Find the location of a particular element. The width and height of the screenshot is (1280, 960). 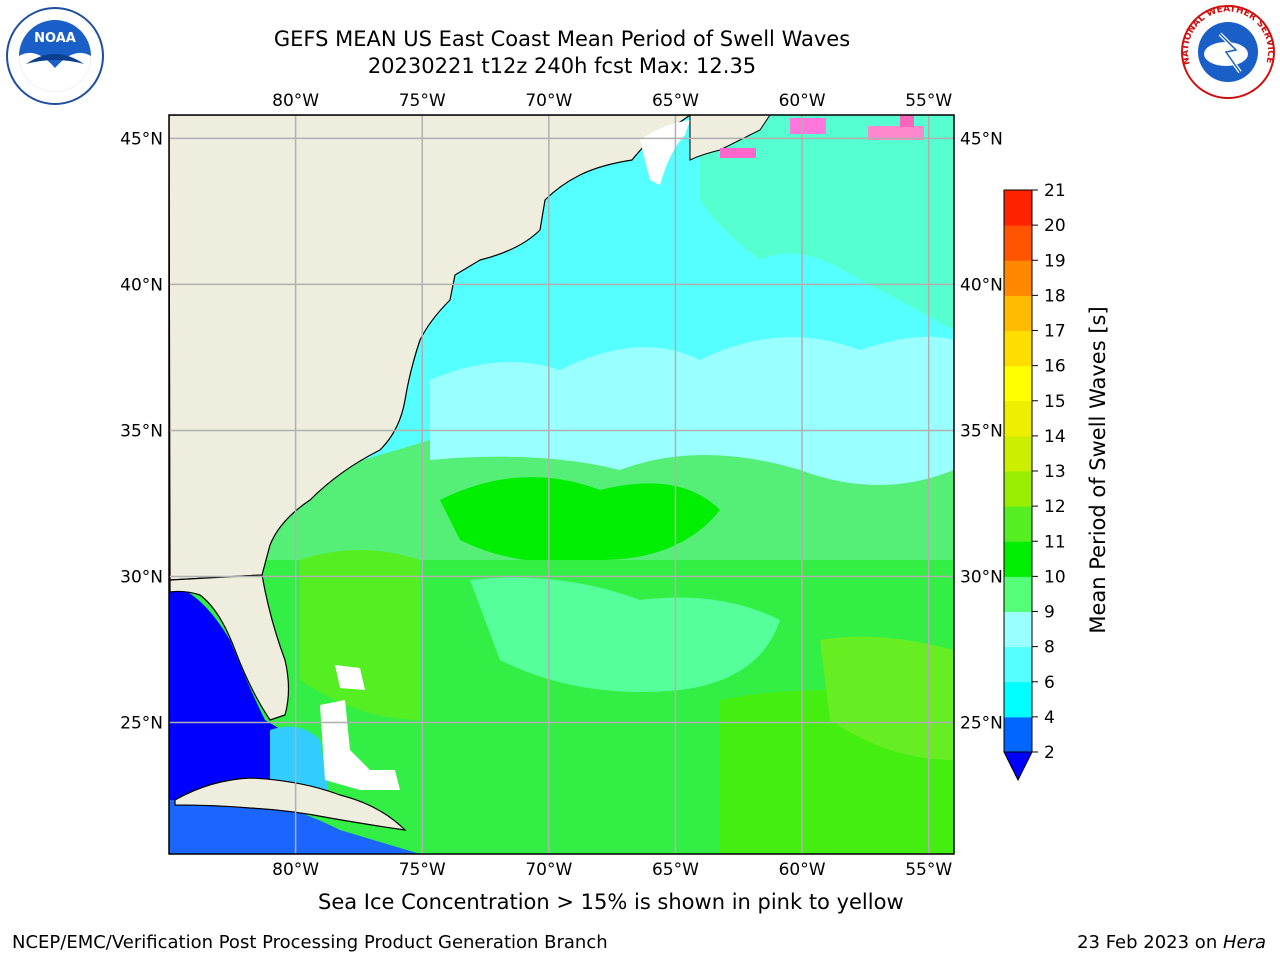

map-subtitle: 20230221 t12z 240h fcst Max: 12.35 is located at coordinates (562, 66).